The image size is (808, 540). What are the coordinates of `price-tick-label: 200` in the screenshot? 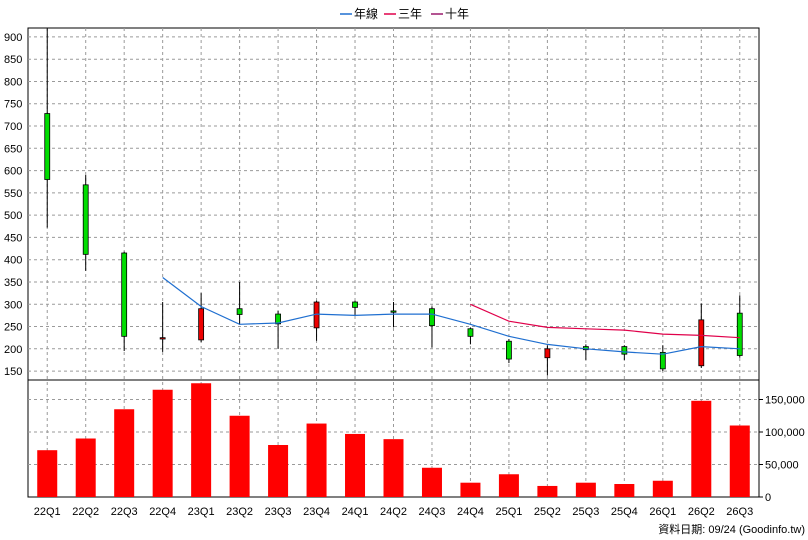 It's located at (13, 350).